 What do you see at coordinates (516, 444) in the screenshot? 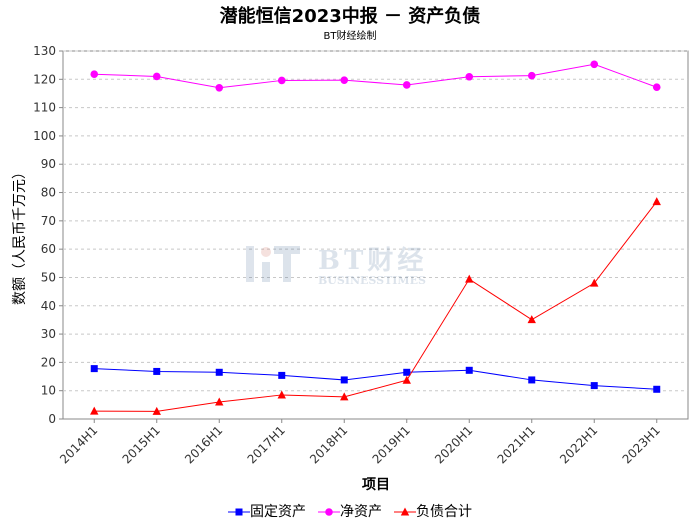
I see `x-tick-label: 2021H1` at bounding box center [516, 444].